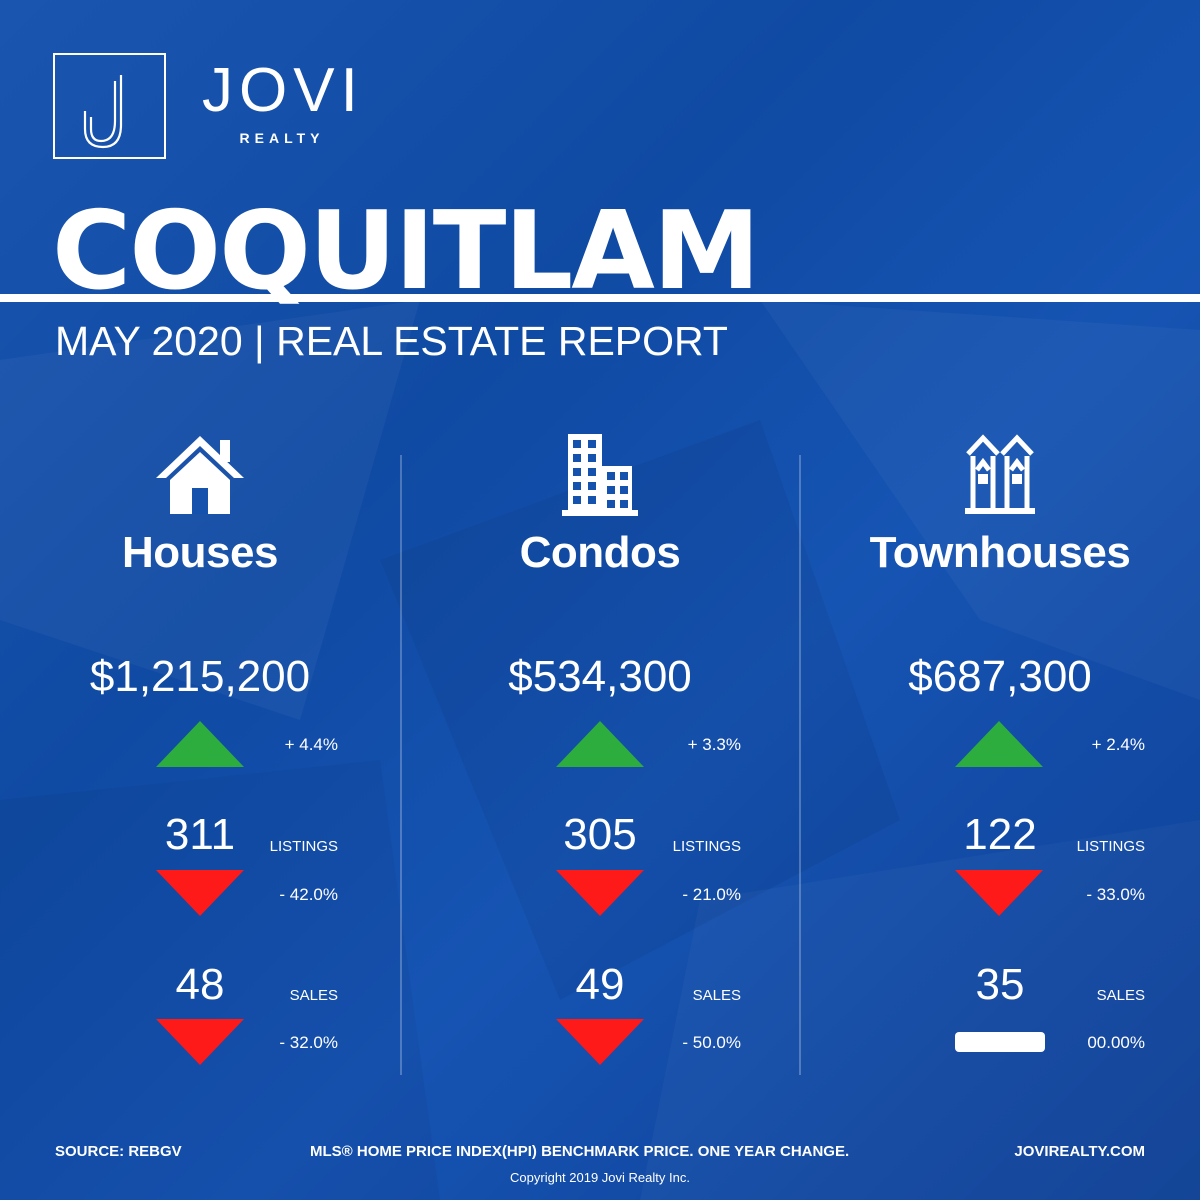 Image resolution: width=1200 pixels, height=1200 pixels. What do you see at coordinates (118, 1151) in the screenshot?
I see `footer-source: SOURCE: REBGV` at bounding box center [118, 1151].